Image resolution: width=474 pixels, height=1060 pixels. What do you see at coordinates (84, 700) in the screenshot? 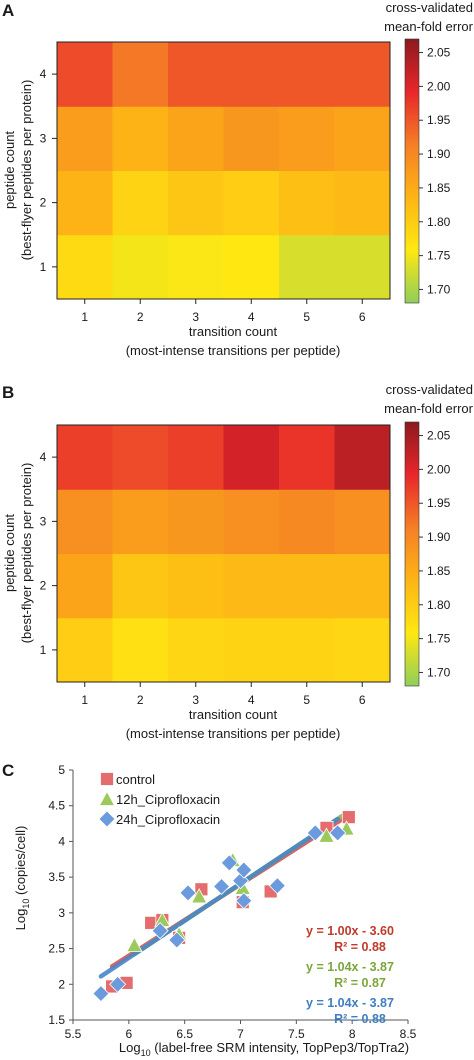
I see `heatmap-b-x-tick-label: 1` at bounding box center [84, 700].